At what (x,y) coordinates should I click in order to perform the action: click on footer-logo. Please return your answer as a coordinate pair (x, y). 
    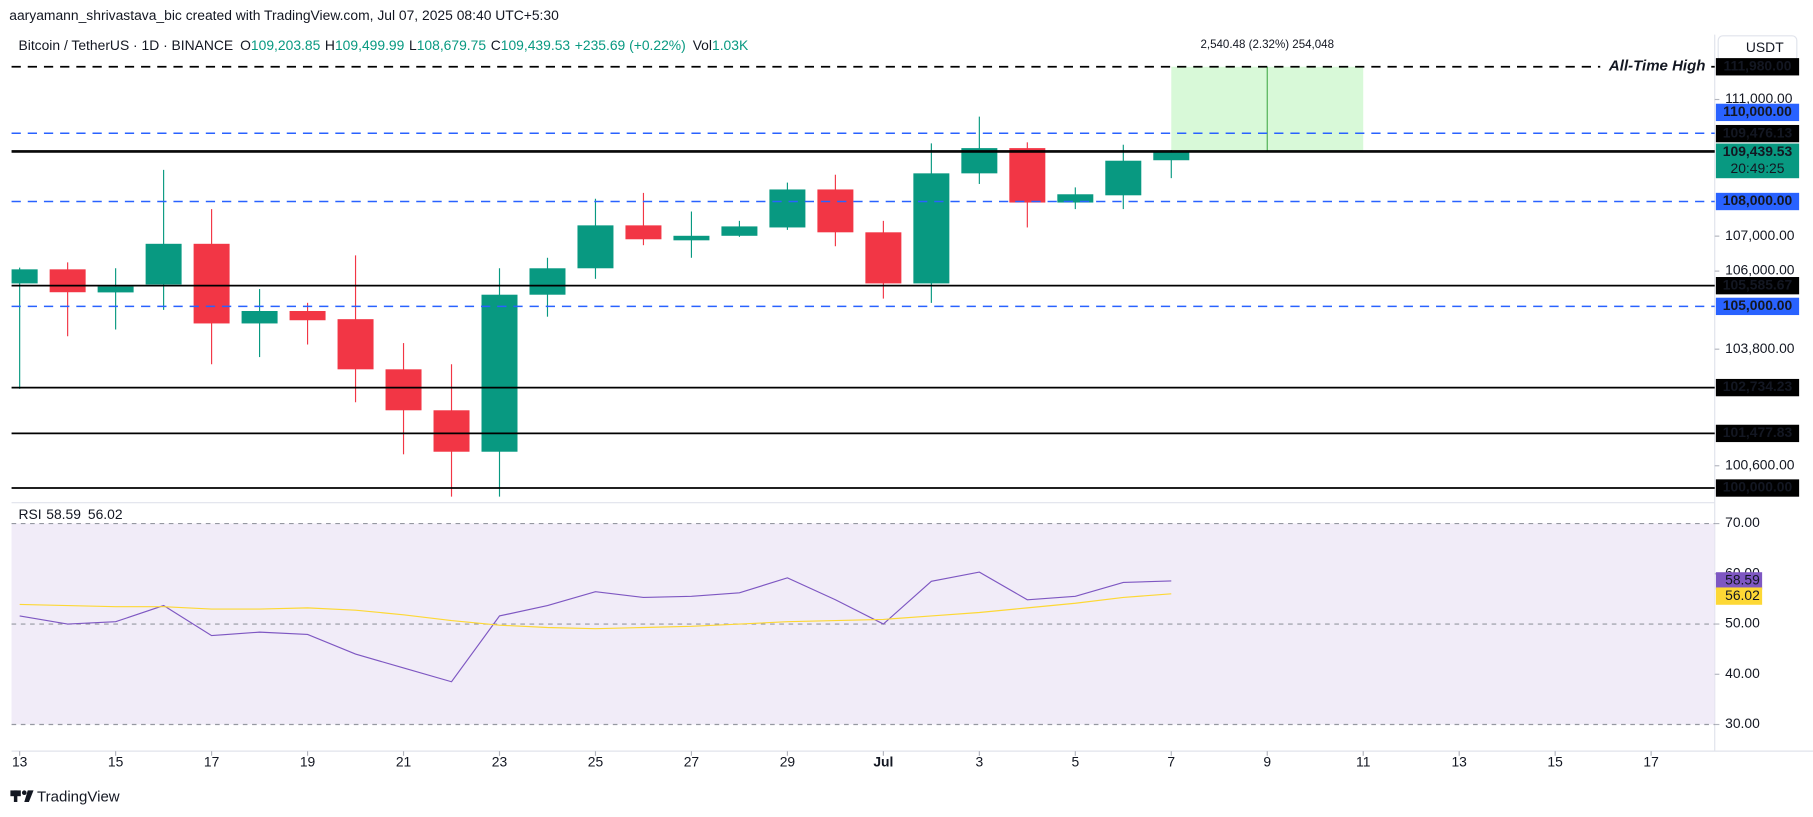
    Looking at the image, I should click on (22, 796).